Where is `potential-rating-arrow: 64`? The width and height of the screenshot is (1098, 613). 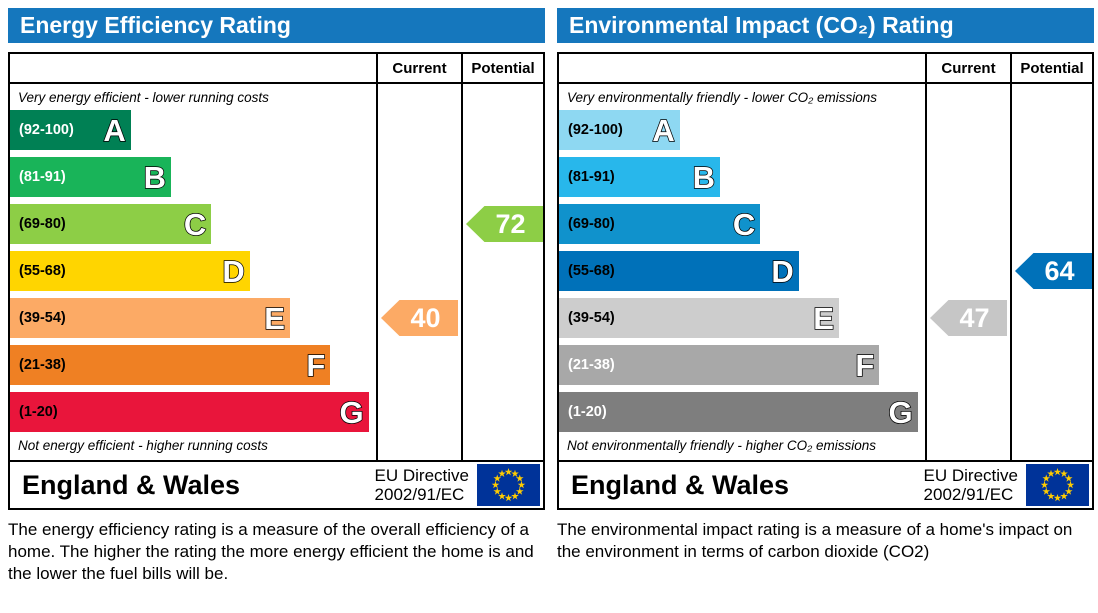 potential-rating-arrow: 64 is located at coordinates (1053, 271).